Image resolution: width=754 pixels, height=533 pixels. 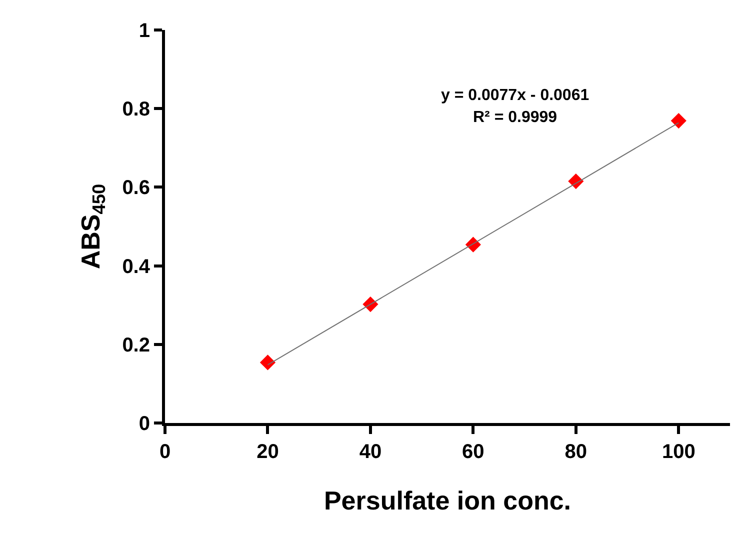 What do you see at coordinates (576, 452) in the screenshot?
I see `x-tick-label: 80` at bounding box center [576, 452].